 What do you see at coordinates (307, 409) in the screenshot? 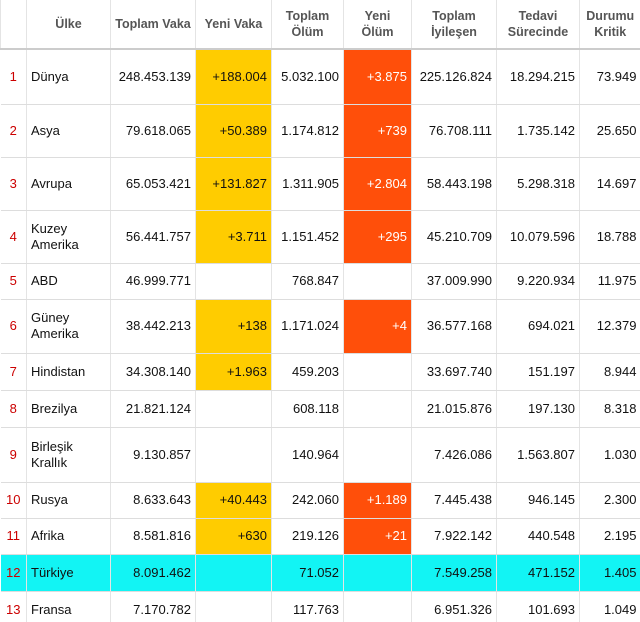
I see `table-cell: 608.118` at bounding box center [307, 409].